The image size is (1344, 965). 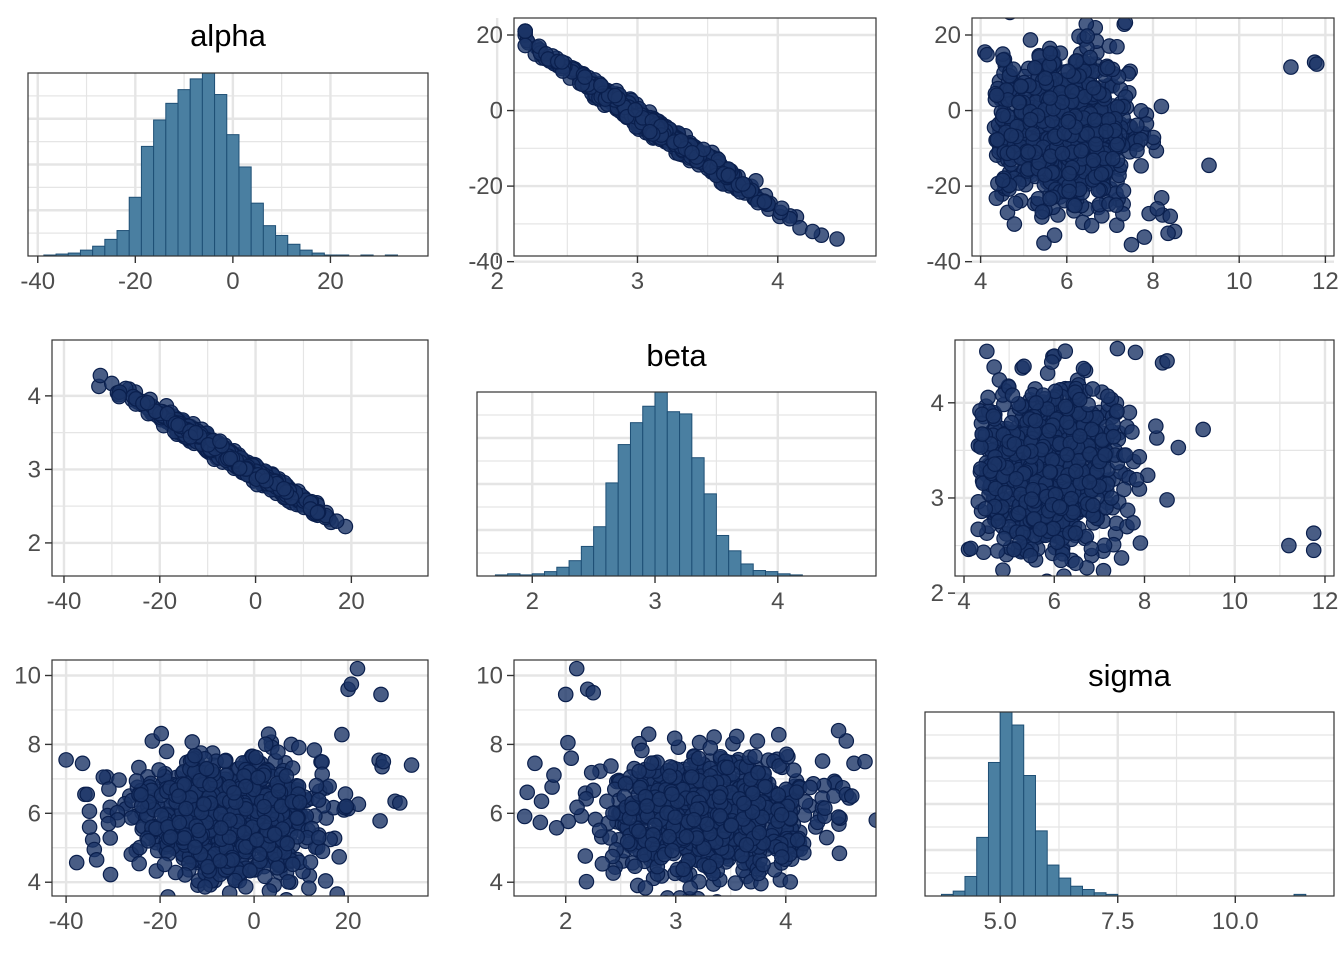 I want to click on p11-x-tick-label: 20, so click(x=330, y=281).